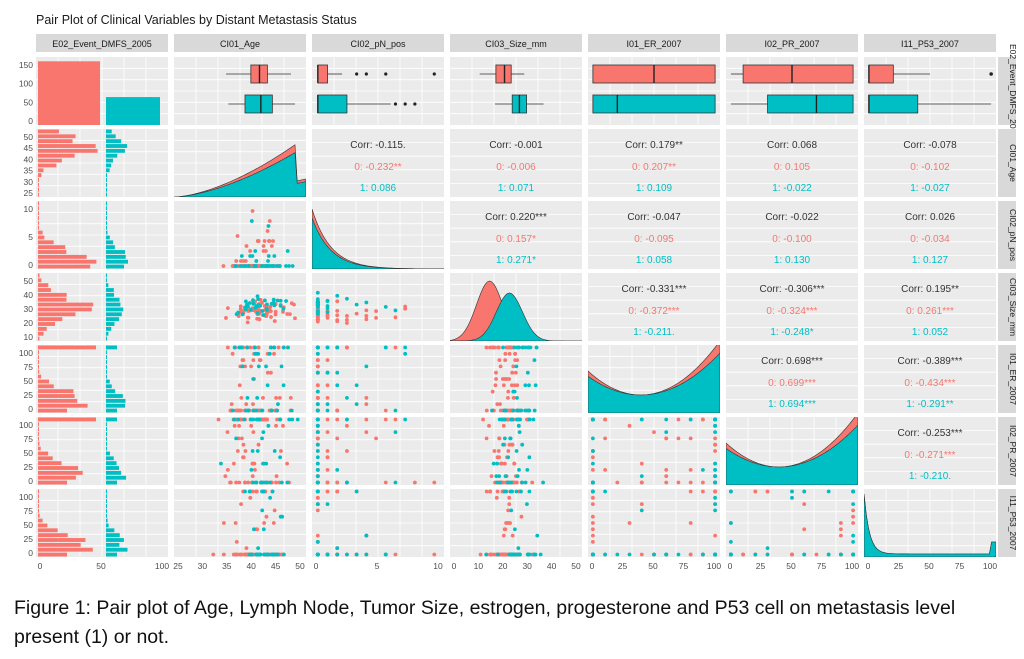  Describe the element at coordinates (366, 74) in the screenshot. I see `box-outlier` at that location.